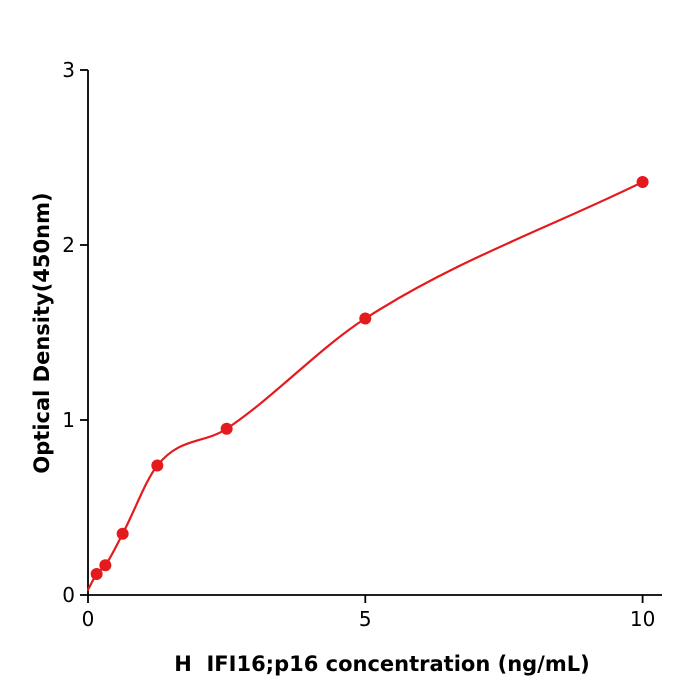 The width and height of the screenshot is (700, 700). Describe the element at coordinates (42, 333) in the screenshot. I see `y-axis-label: Optical Density(450nm)` at that location.